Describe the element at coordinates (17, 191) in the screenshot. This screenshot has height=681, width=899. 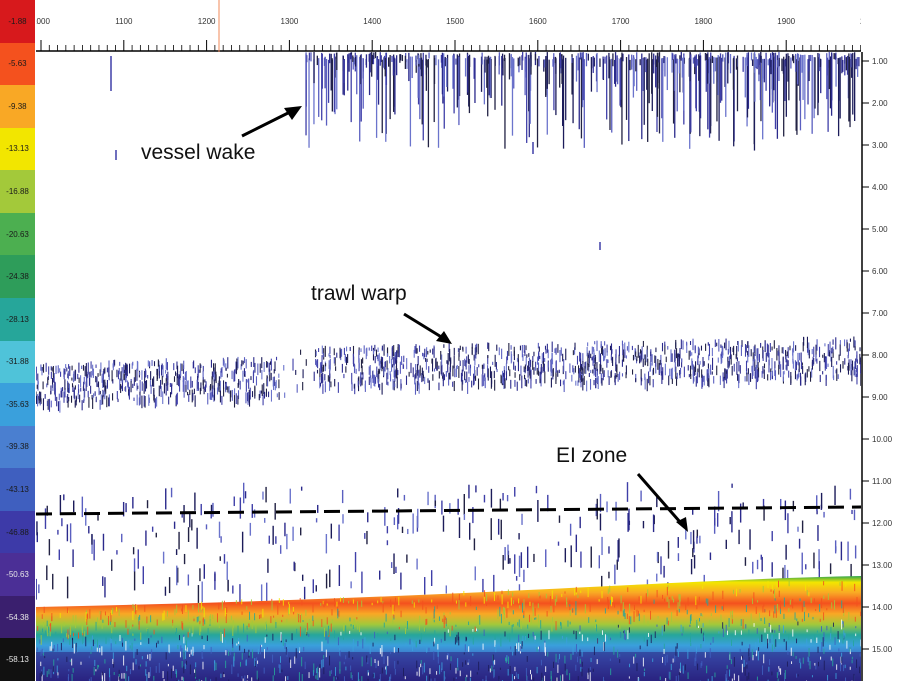
I see `color-scale-cell: -16.88` at that location.